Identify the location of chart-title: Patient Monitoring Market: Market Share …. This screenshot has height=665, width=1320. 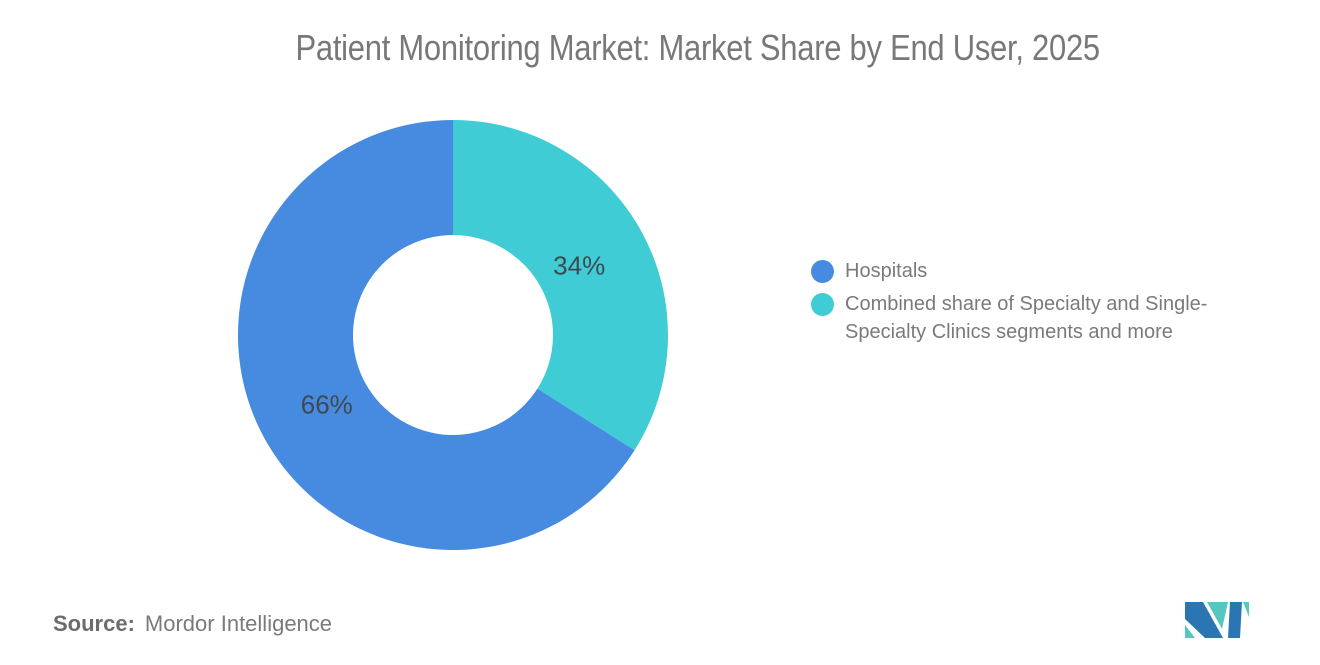
(660, 48).